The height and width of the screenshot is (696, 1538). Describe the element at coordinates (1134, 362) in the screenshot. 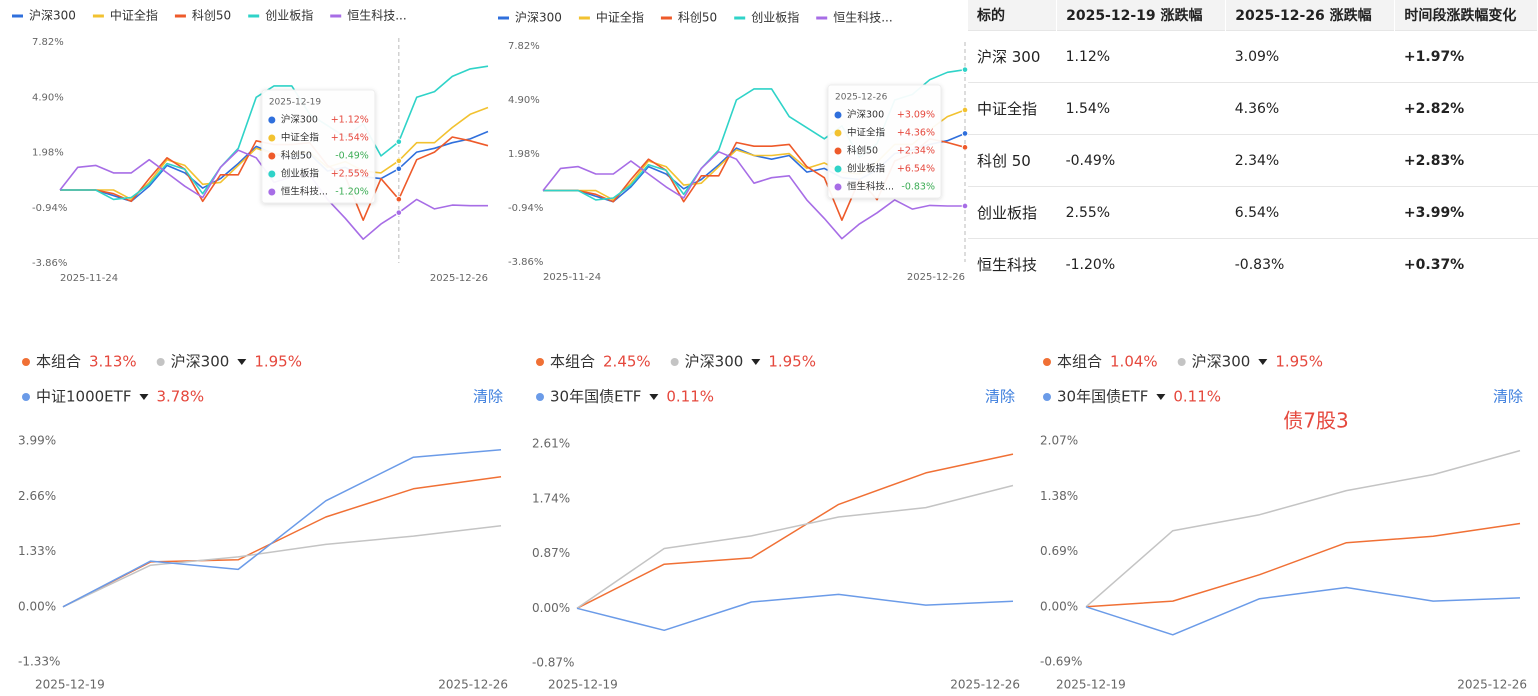

I see `legend-value: 1.04%` at that location.